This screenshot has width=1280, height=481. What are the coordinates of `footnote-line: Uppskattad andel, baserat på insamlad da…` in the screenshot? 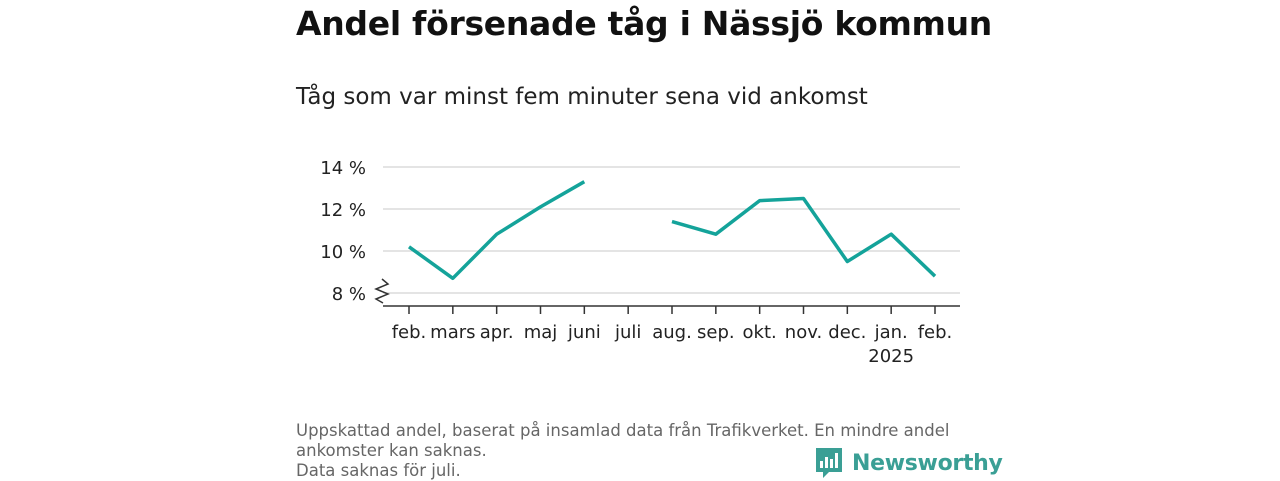 It's located at (623, 430).